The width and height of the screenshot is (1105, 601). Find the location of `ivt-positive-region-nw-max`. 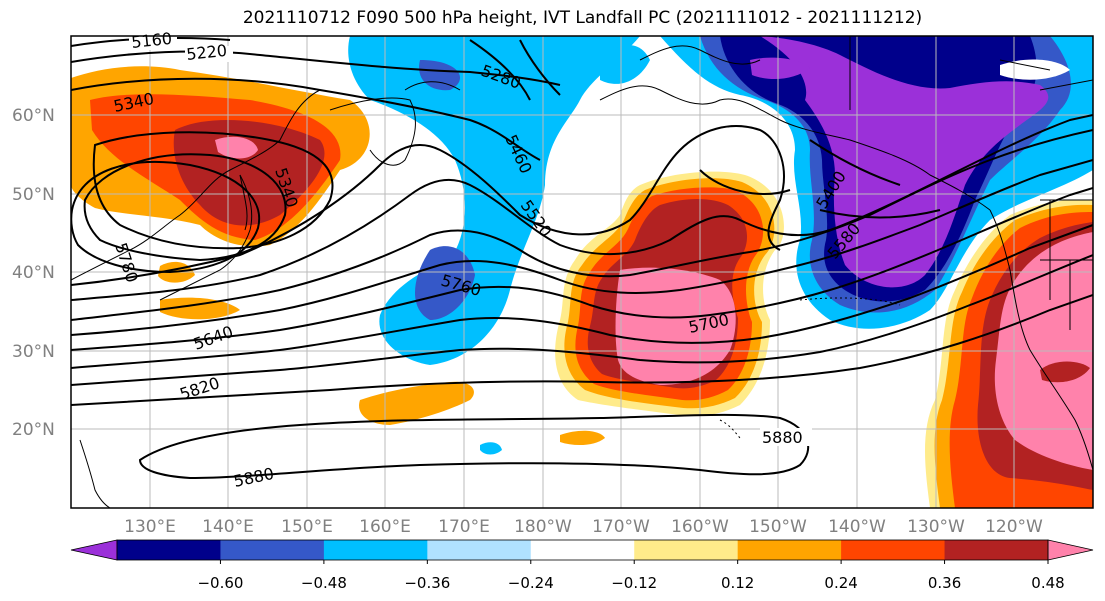

ivt-positive-region-nw-max is located at coordinates (249, 172).